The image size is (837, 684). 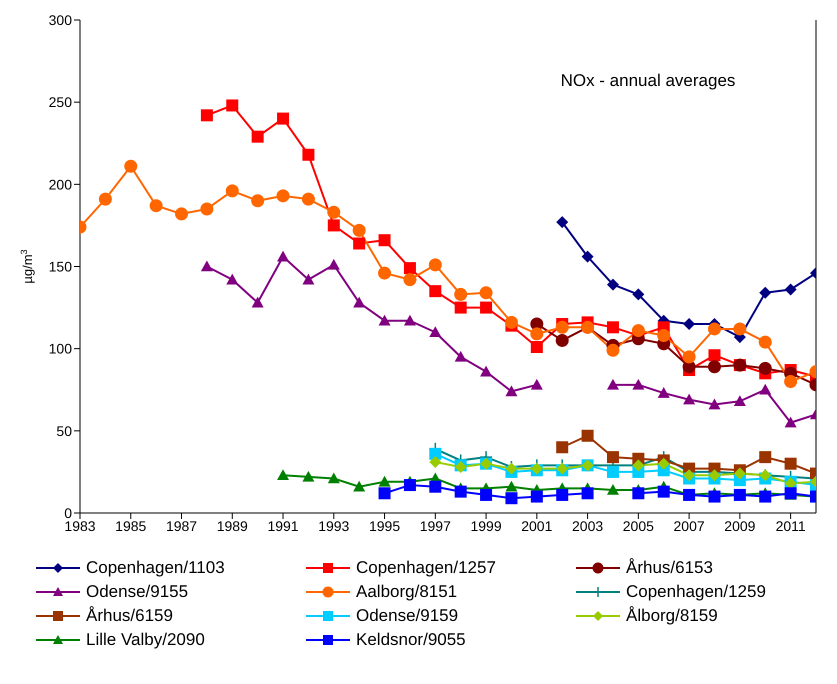 I want to click on legend-label: Copenhagen/1257, so click(x=426, y=568).